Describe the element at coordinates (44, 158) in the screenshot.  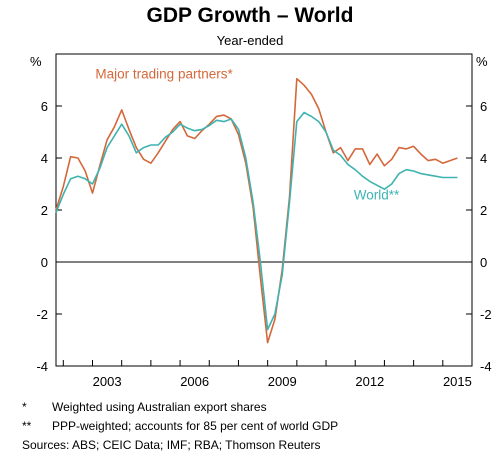
I see `y-tick-label-left: 4` at that location.